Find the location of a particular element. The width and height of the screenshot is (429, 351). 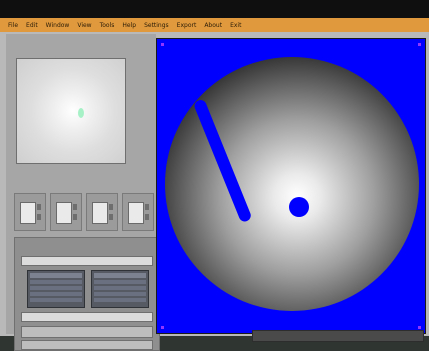

menu-item-7: Export is located at coordinates (186, 25).